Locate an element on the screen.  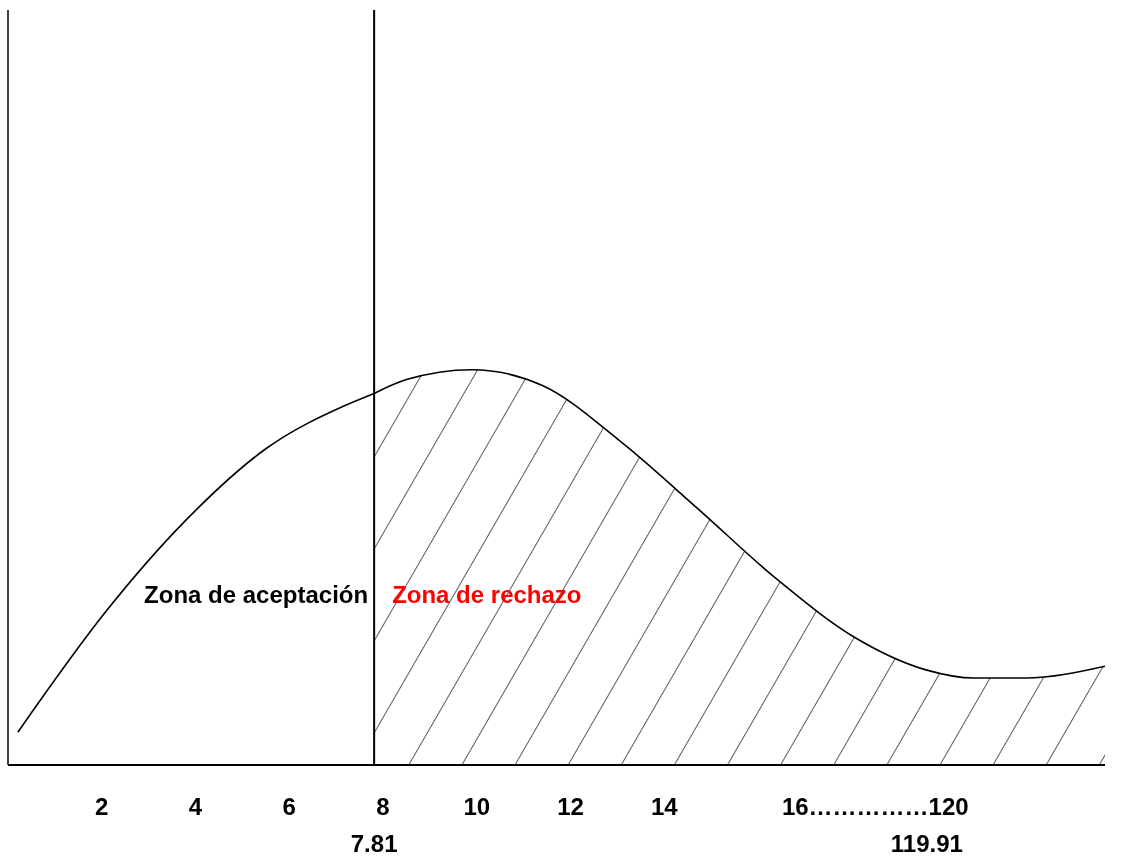
x-tick-label: 4 is located at coordinates (195, 807).